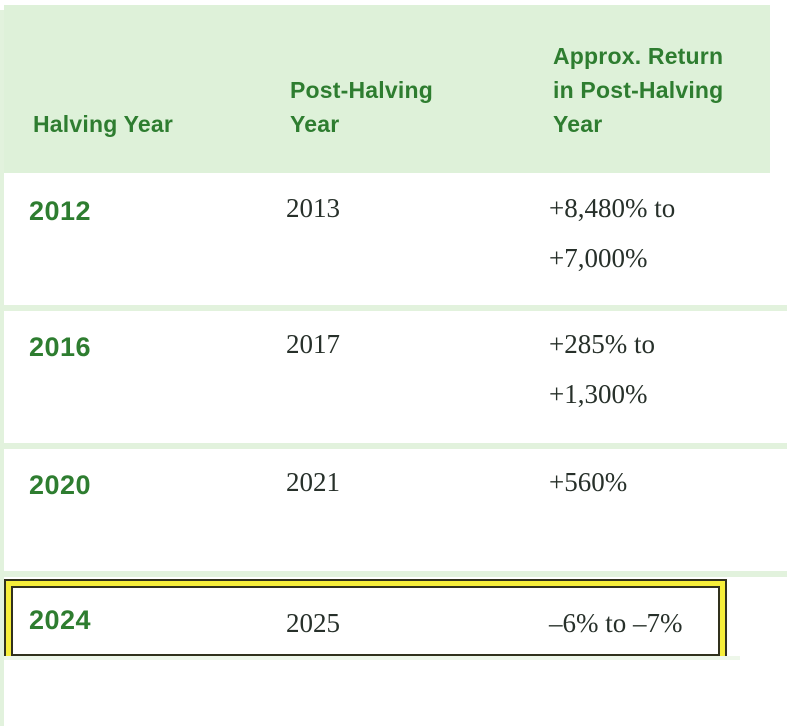  I want to click on column-header-approx-return: Approx. Return in Post-Halving Year, so click(638, 90).